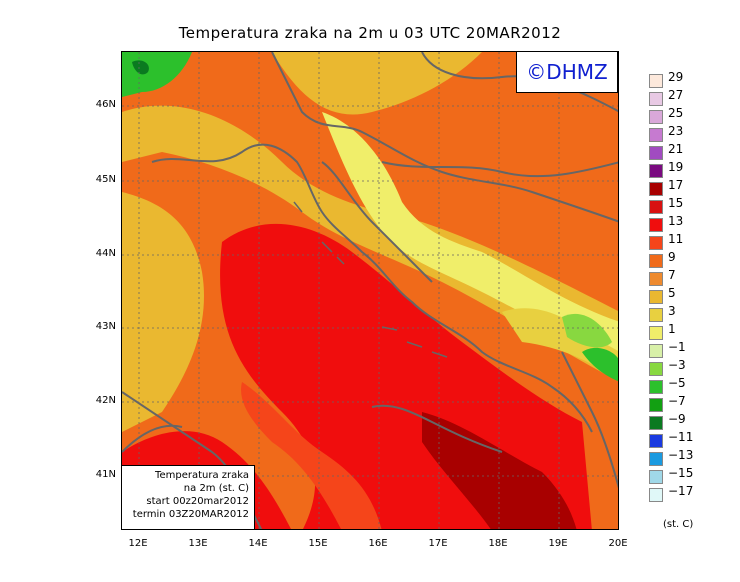  Describe the element at coordinates (676, 203) in the screenshot. I see `legend-label: 15` at that location.